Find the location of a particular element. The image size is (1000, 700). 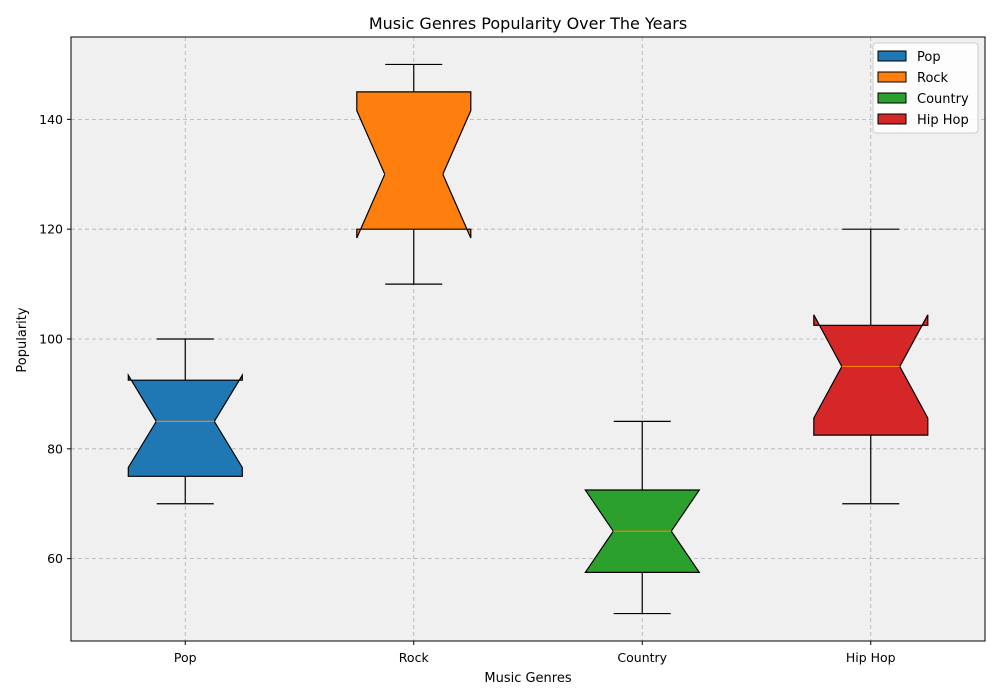

legend-label: Pop is located at coordinates (929, 57).